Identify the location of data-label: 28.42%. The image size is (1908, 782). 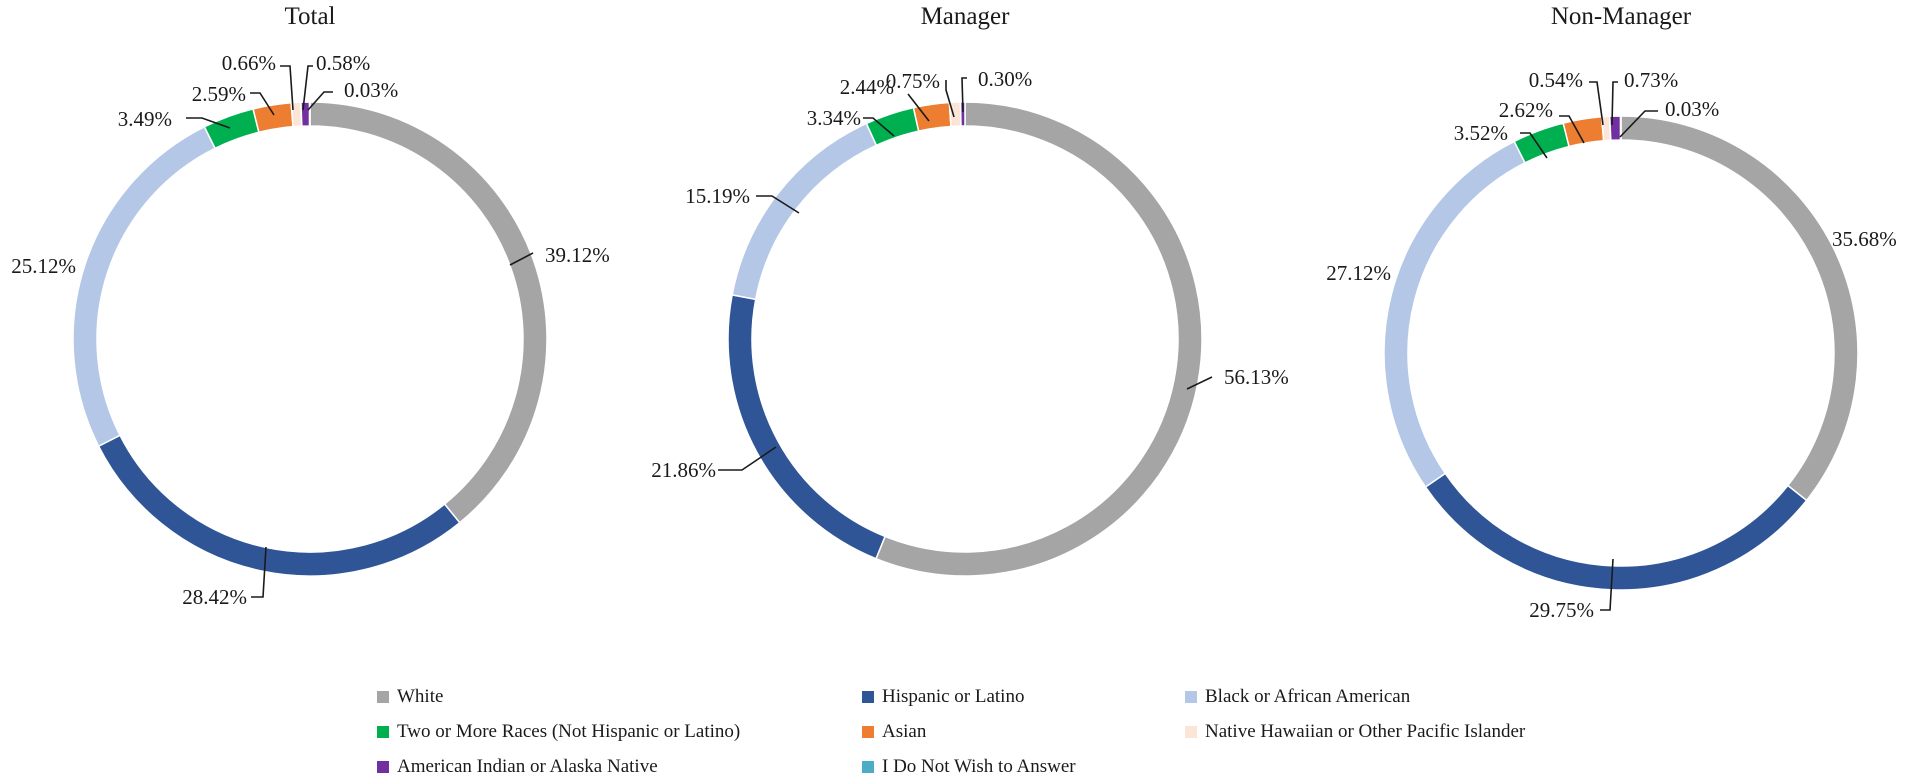
(214, 597).